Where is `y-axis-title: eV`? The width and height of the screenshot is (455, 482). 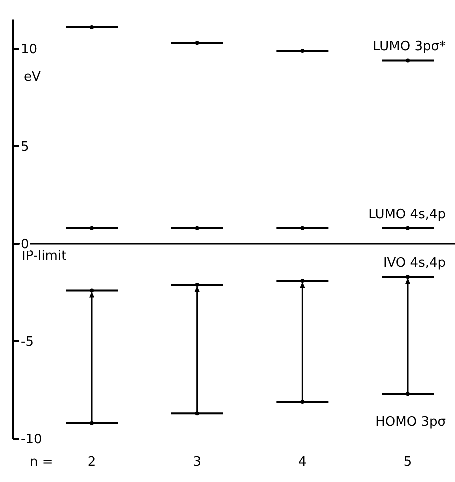
y-axis-title: eV is located at coordinates (32, 77).